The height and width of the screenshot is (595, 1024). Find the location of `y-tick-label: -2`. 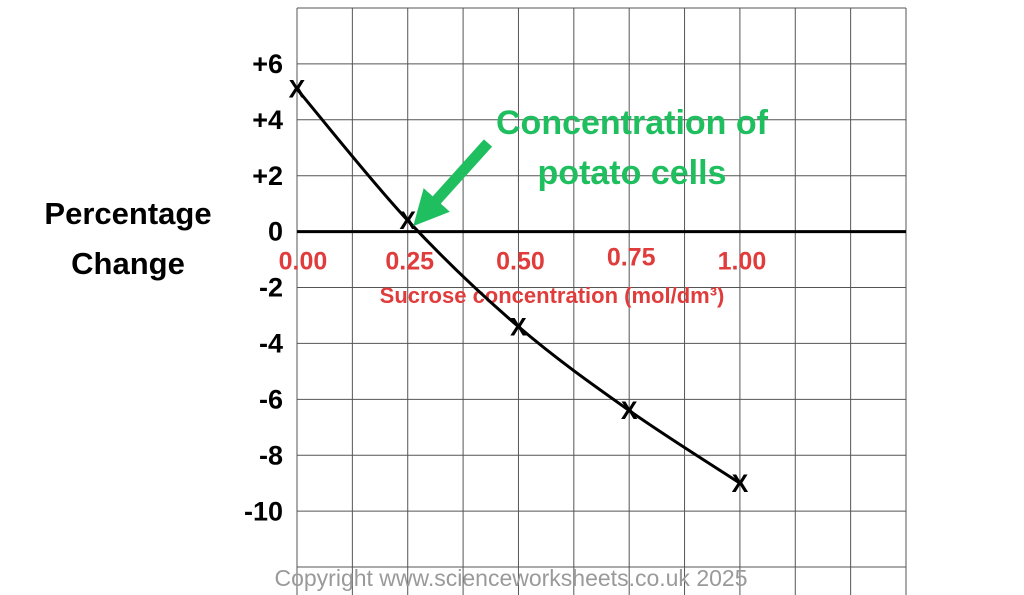

y-tick-label: -2 is located at coordinates (271, 288).